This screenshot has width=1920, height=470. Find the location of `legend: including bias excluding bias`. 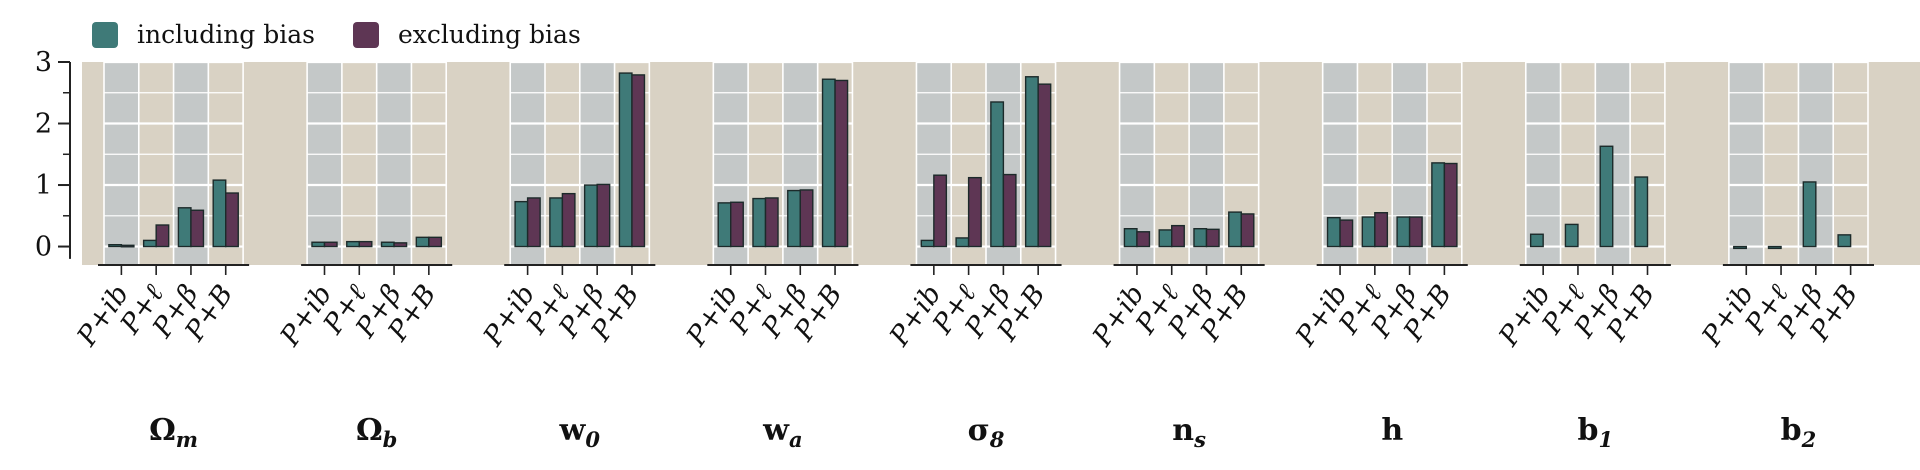

legend: including bias excluding bias is located at coordinates (336, 34).